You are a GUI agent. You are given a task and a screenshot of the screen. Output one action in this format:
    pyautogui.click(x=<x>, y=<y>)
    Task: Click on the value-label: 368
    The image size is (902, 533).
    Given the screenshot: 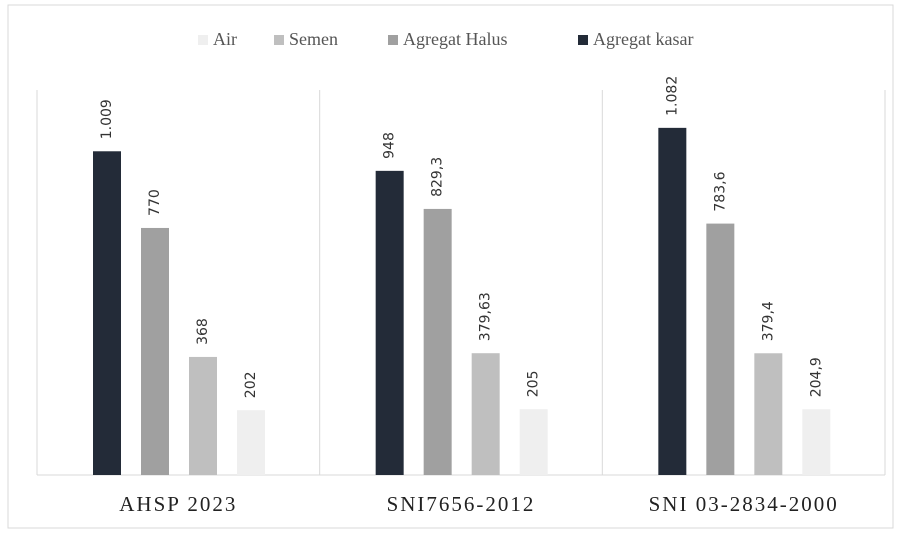 What is the action you would take?
    pyautogui.click(x=203, y=331)
    